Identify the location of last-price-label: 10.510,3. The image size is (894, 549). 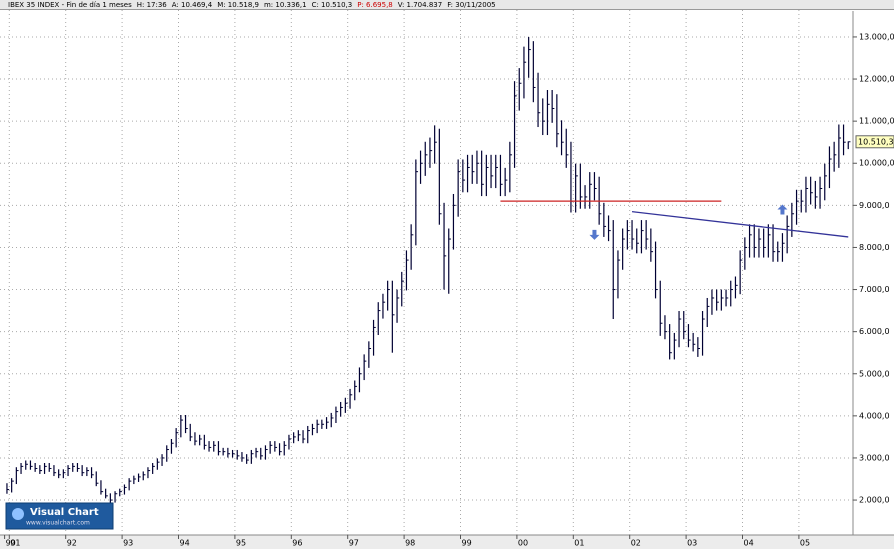
(876, 141).